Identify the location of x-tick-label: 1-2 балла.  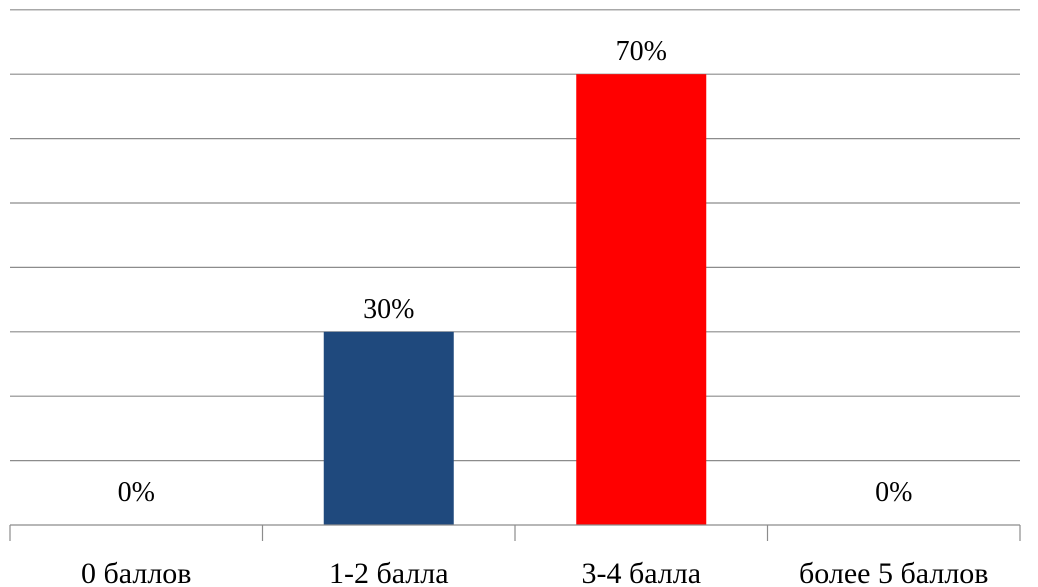
(389, 572).